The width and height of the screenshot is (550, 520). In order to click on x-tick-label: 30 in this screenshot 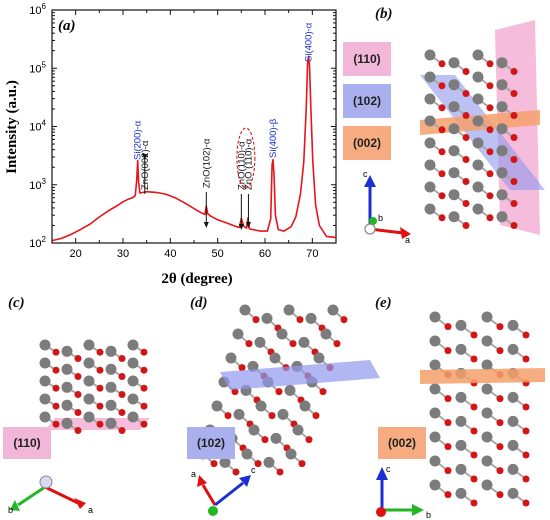, I will do `click(123, 254)`.